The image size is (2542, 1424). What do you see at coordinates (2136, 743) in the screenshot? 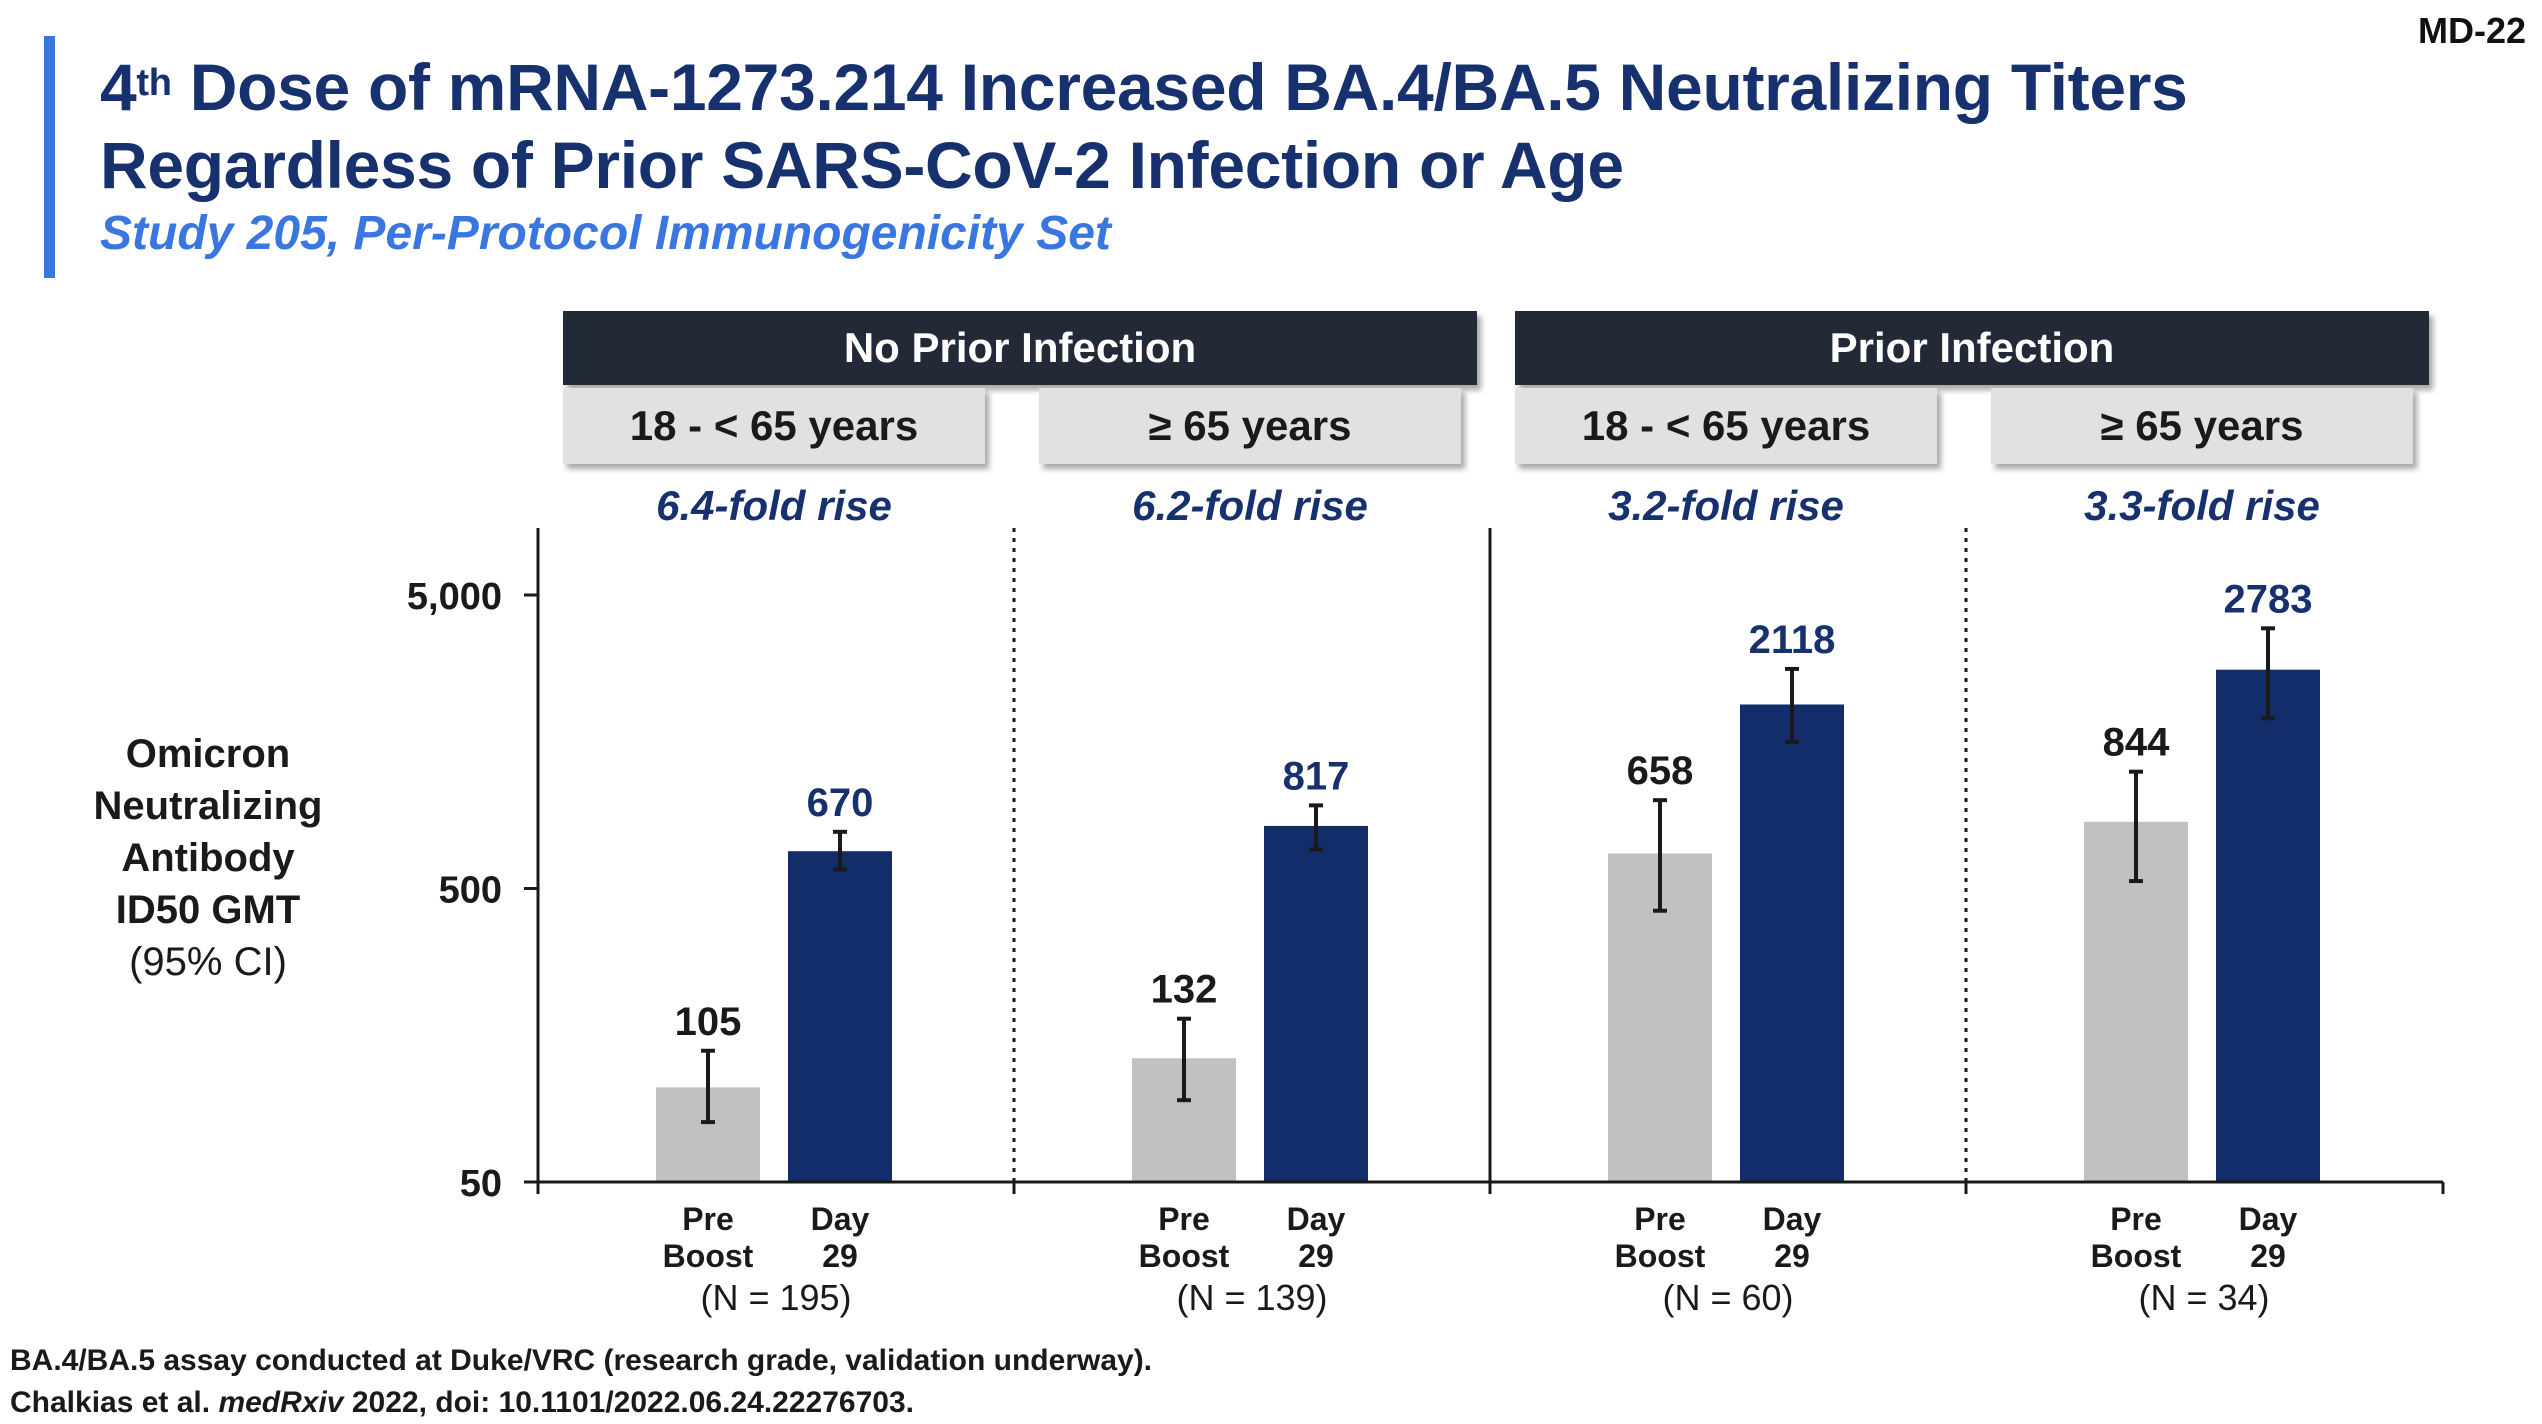
I see `pre-boost-value-label: 844` at bounding box center [2136, 743].